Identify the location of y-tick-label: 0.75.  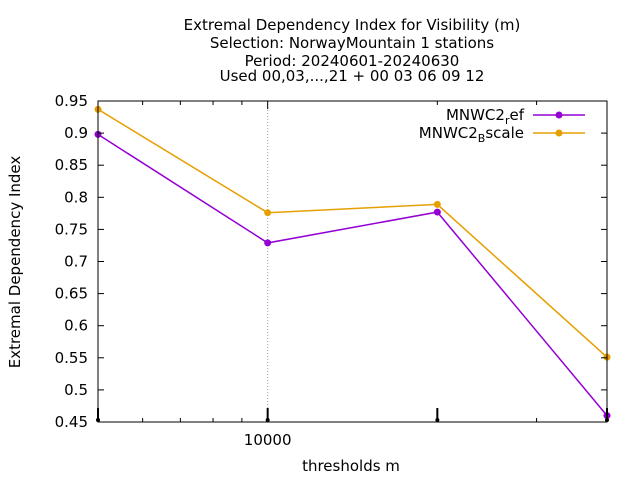
(71, 229).